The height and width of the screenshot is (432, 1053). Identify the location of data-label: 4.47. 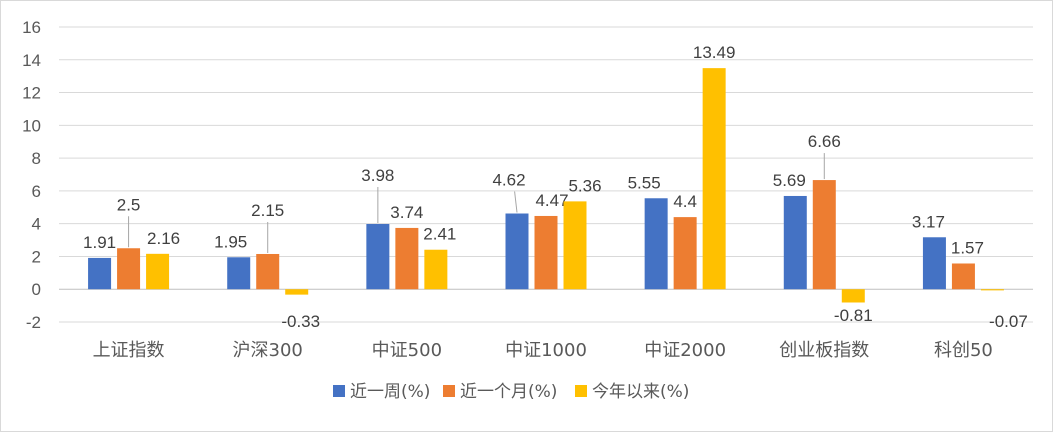
(551, 200).